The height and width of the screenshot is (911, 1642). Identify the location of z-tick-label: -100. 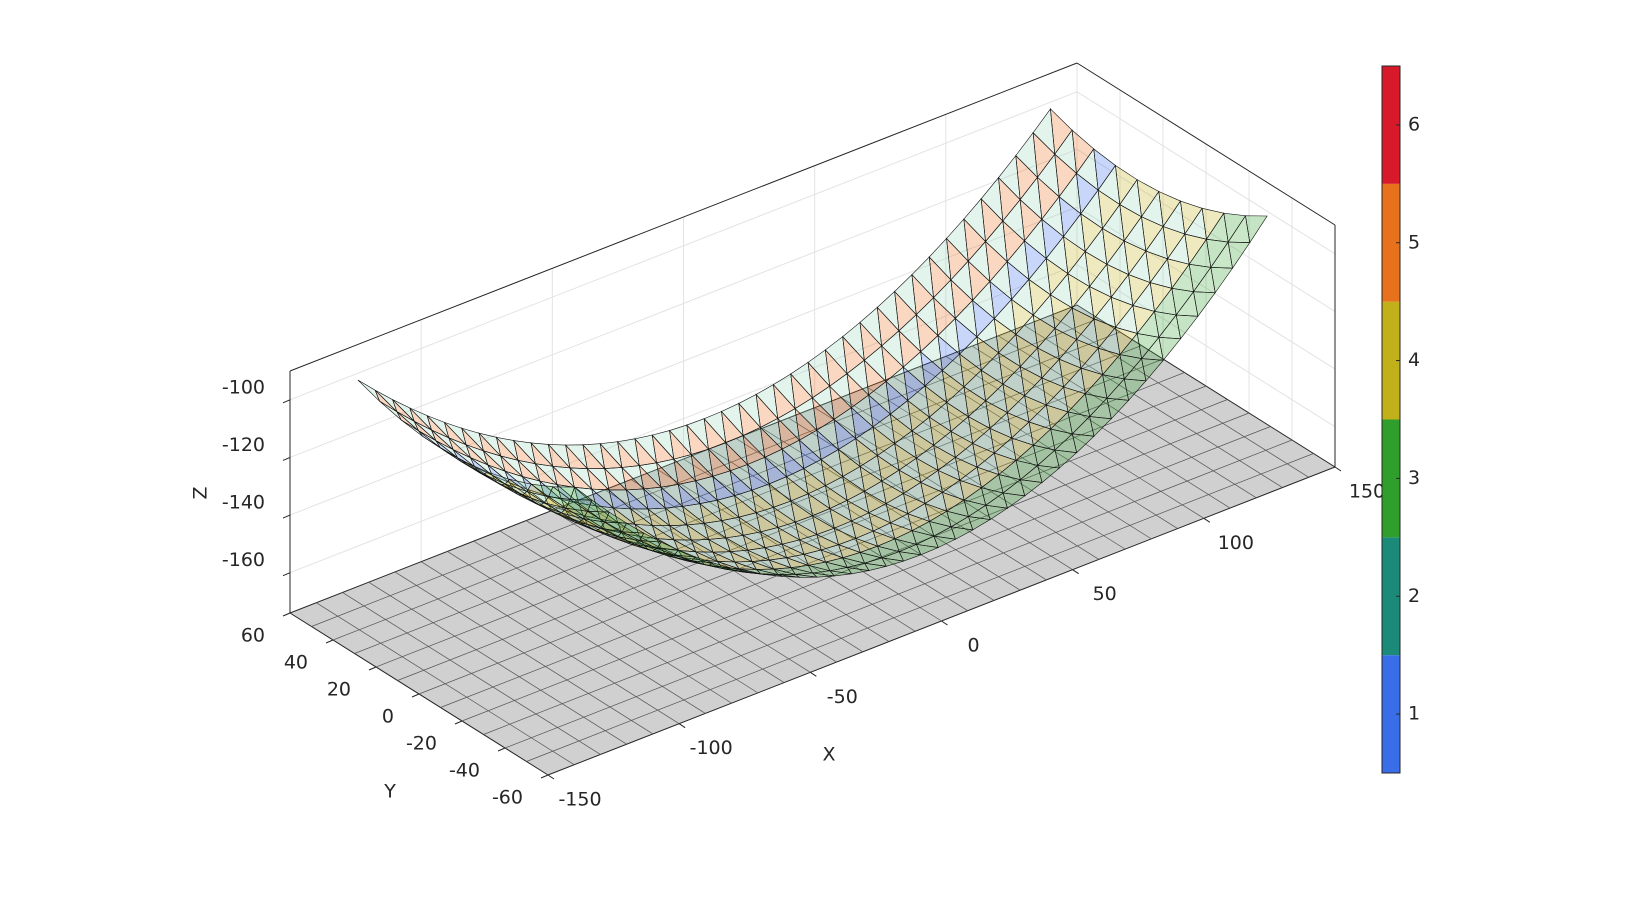
(243, 387).